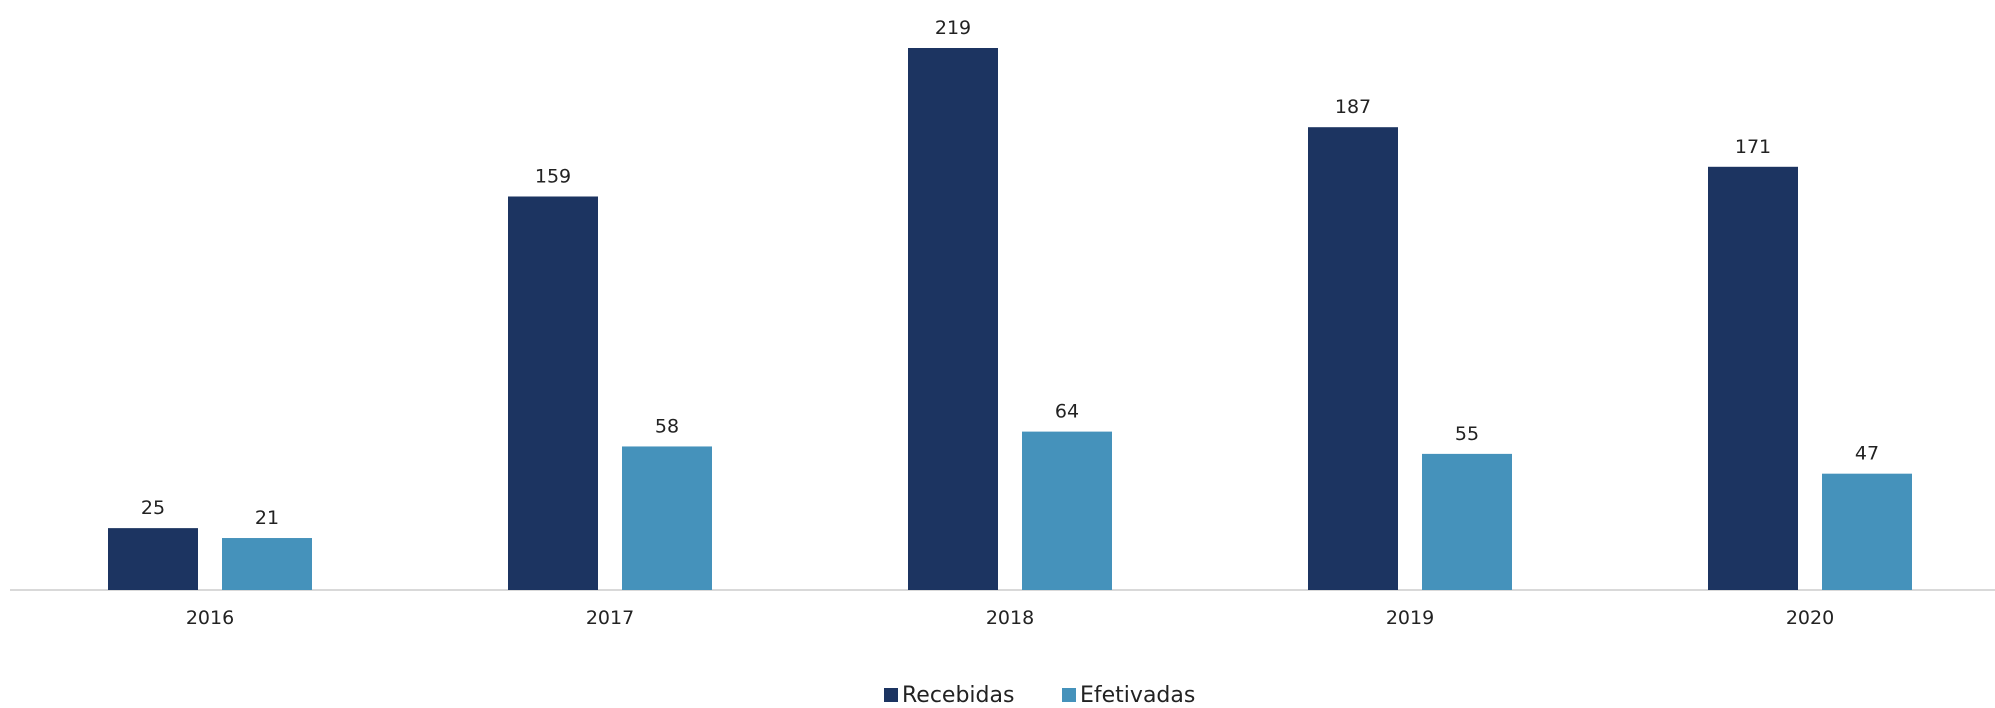 This screenshot has width=1995, height=708. What do you see at coordinates (1867, 454) in the screenshot?
I see `value-label-efetivadas-2020: 47` at bounding box center [1867, 454].